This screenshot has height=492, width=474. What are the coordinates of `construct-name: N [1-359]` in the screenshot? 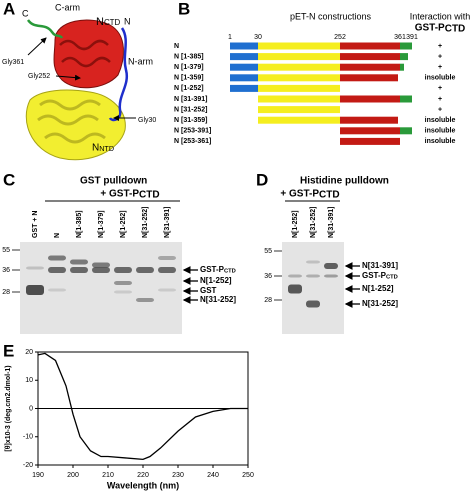 It's located at (189, 78).